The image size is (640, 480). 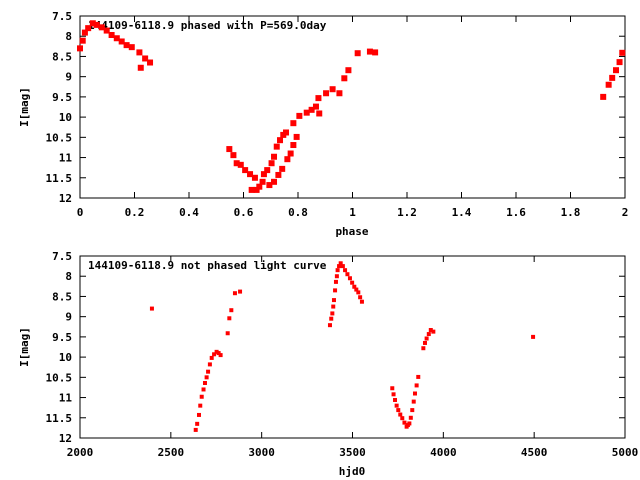 What do you see at coordinates (298, 212) in the screenshot?
I see `x-tick-label: 0.8` at bounding box center [298, 212].